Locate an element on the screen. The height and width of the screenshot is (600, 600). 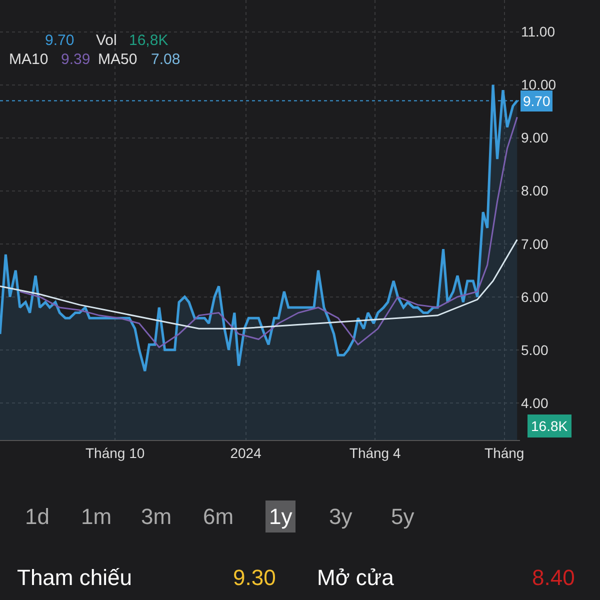
annotation: 16,8K is located at coordinates (148, 40).